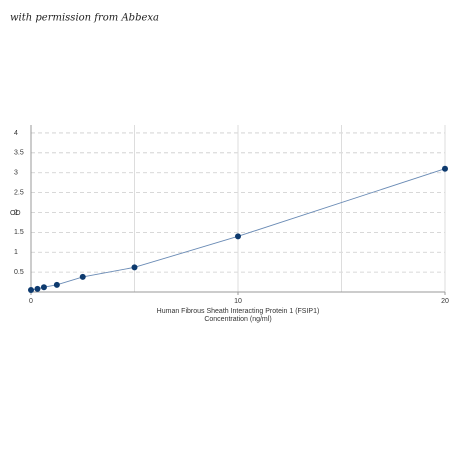 The height and width of the screenshot is (455, 450). What do you see at coordinates (19, 232) in the screenshot?
I see `y-tick-label: 1.5` at bounding box center [19, 232].